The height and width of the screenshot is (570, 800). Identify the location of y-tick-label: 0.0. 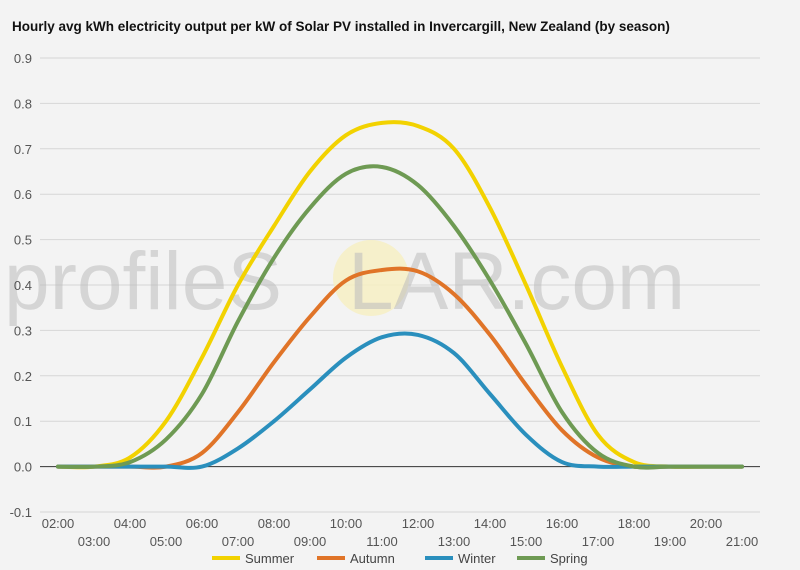
(23, 467).